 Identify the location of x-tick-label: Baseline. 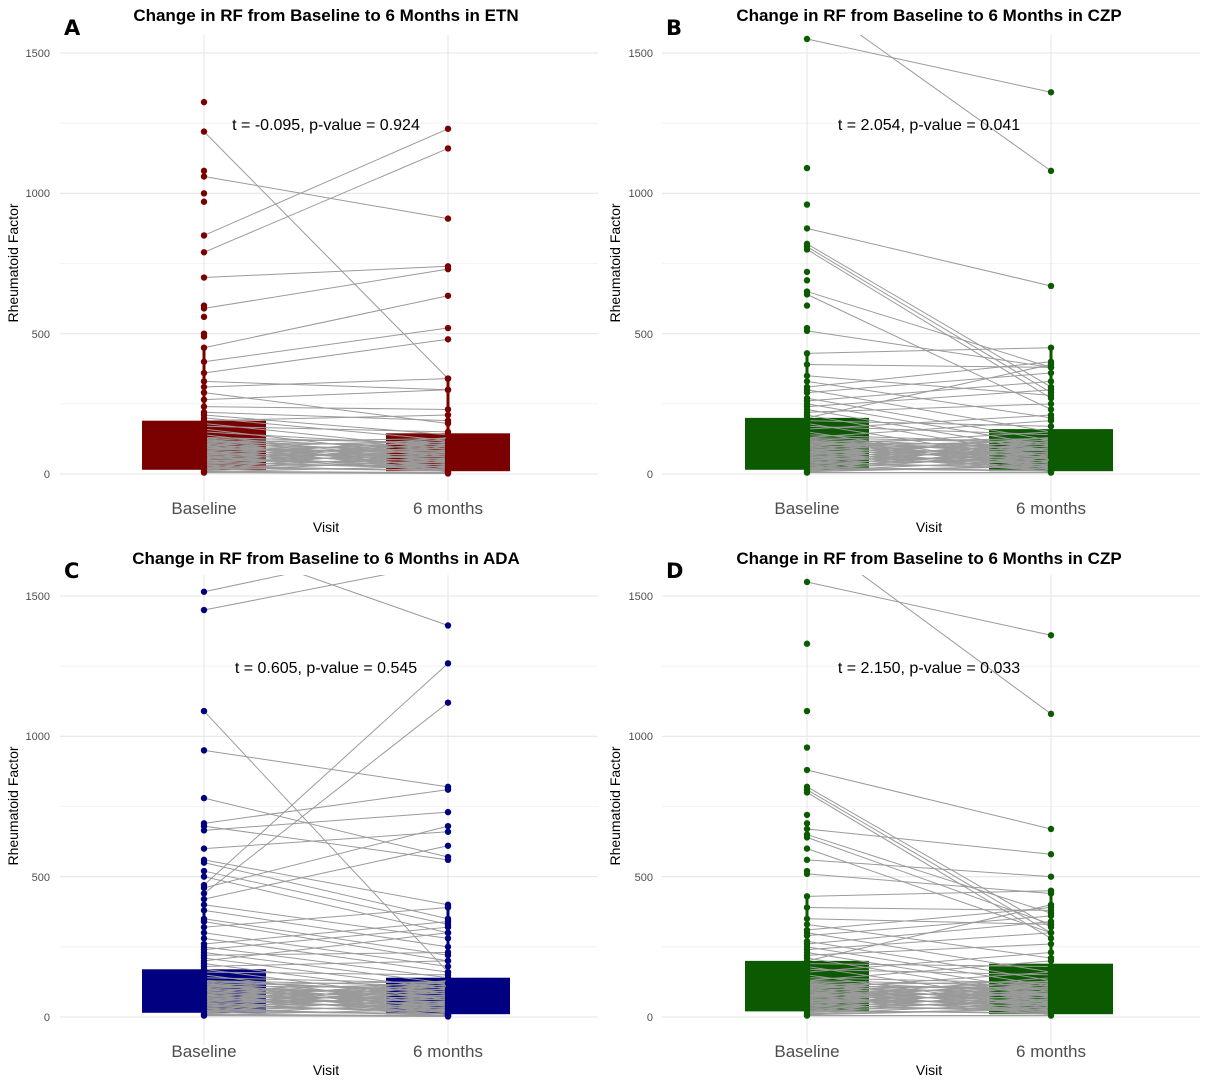
(806, 1051).